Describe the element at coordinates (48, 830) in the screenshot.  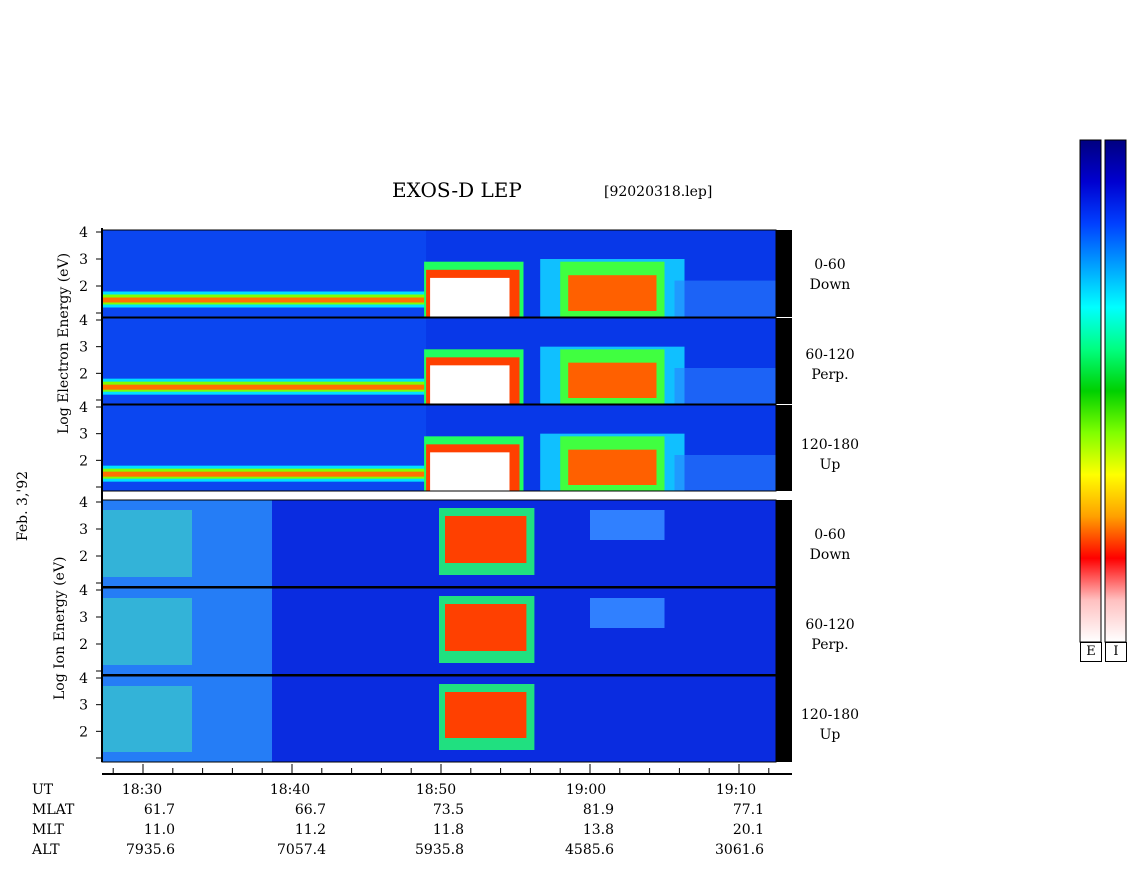
I see `footer-label-mlt: MLT` at that location.